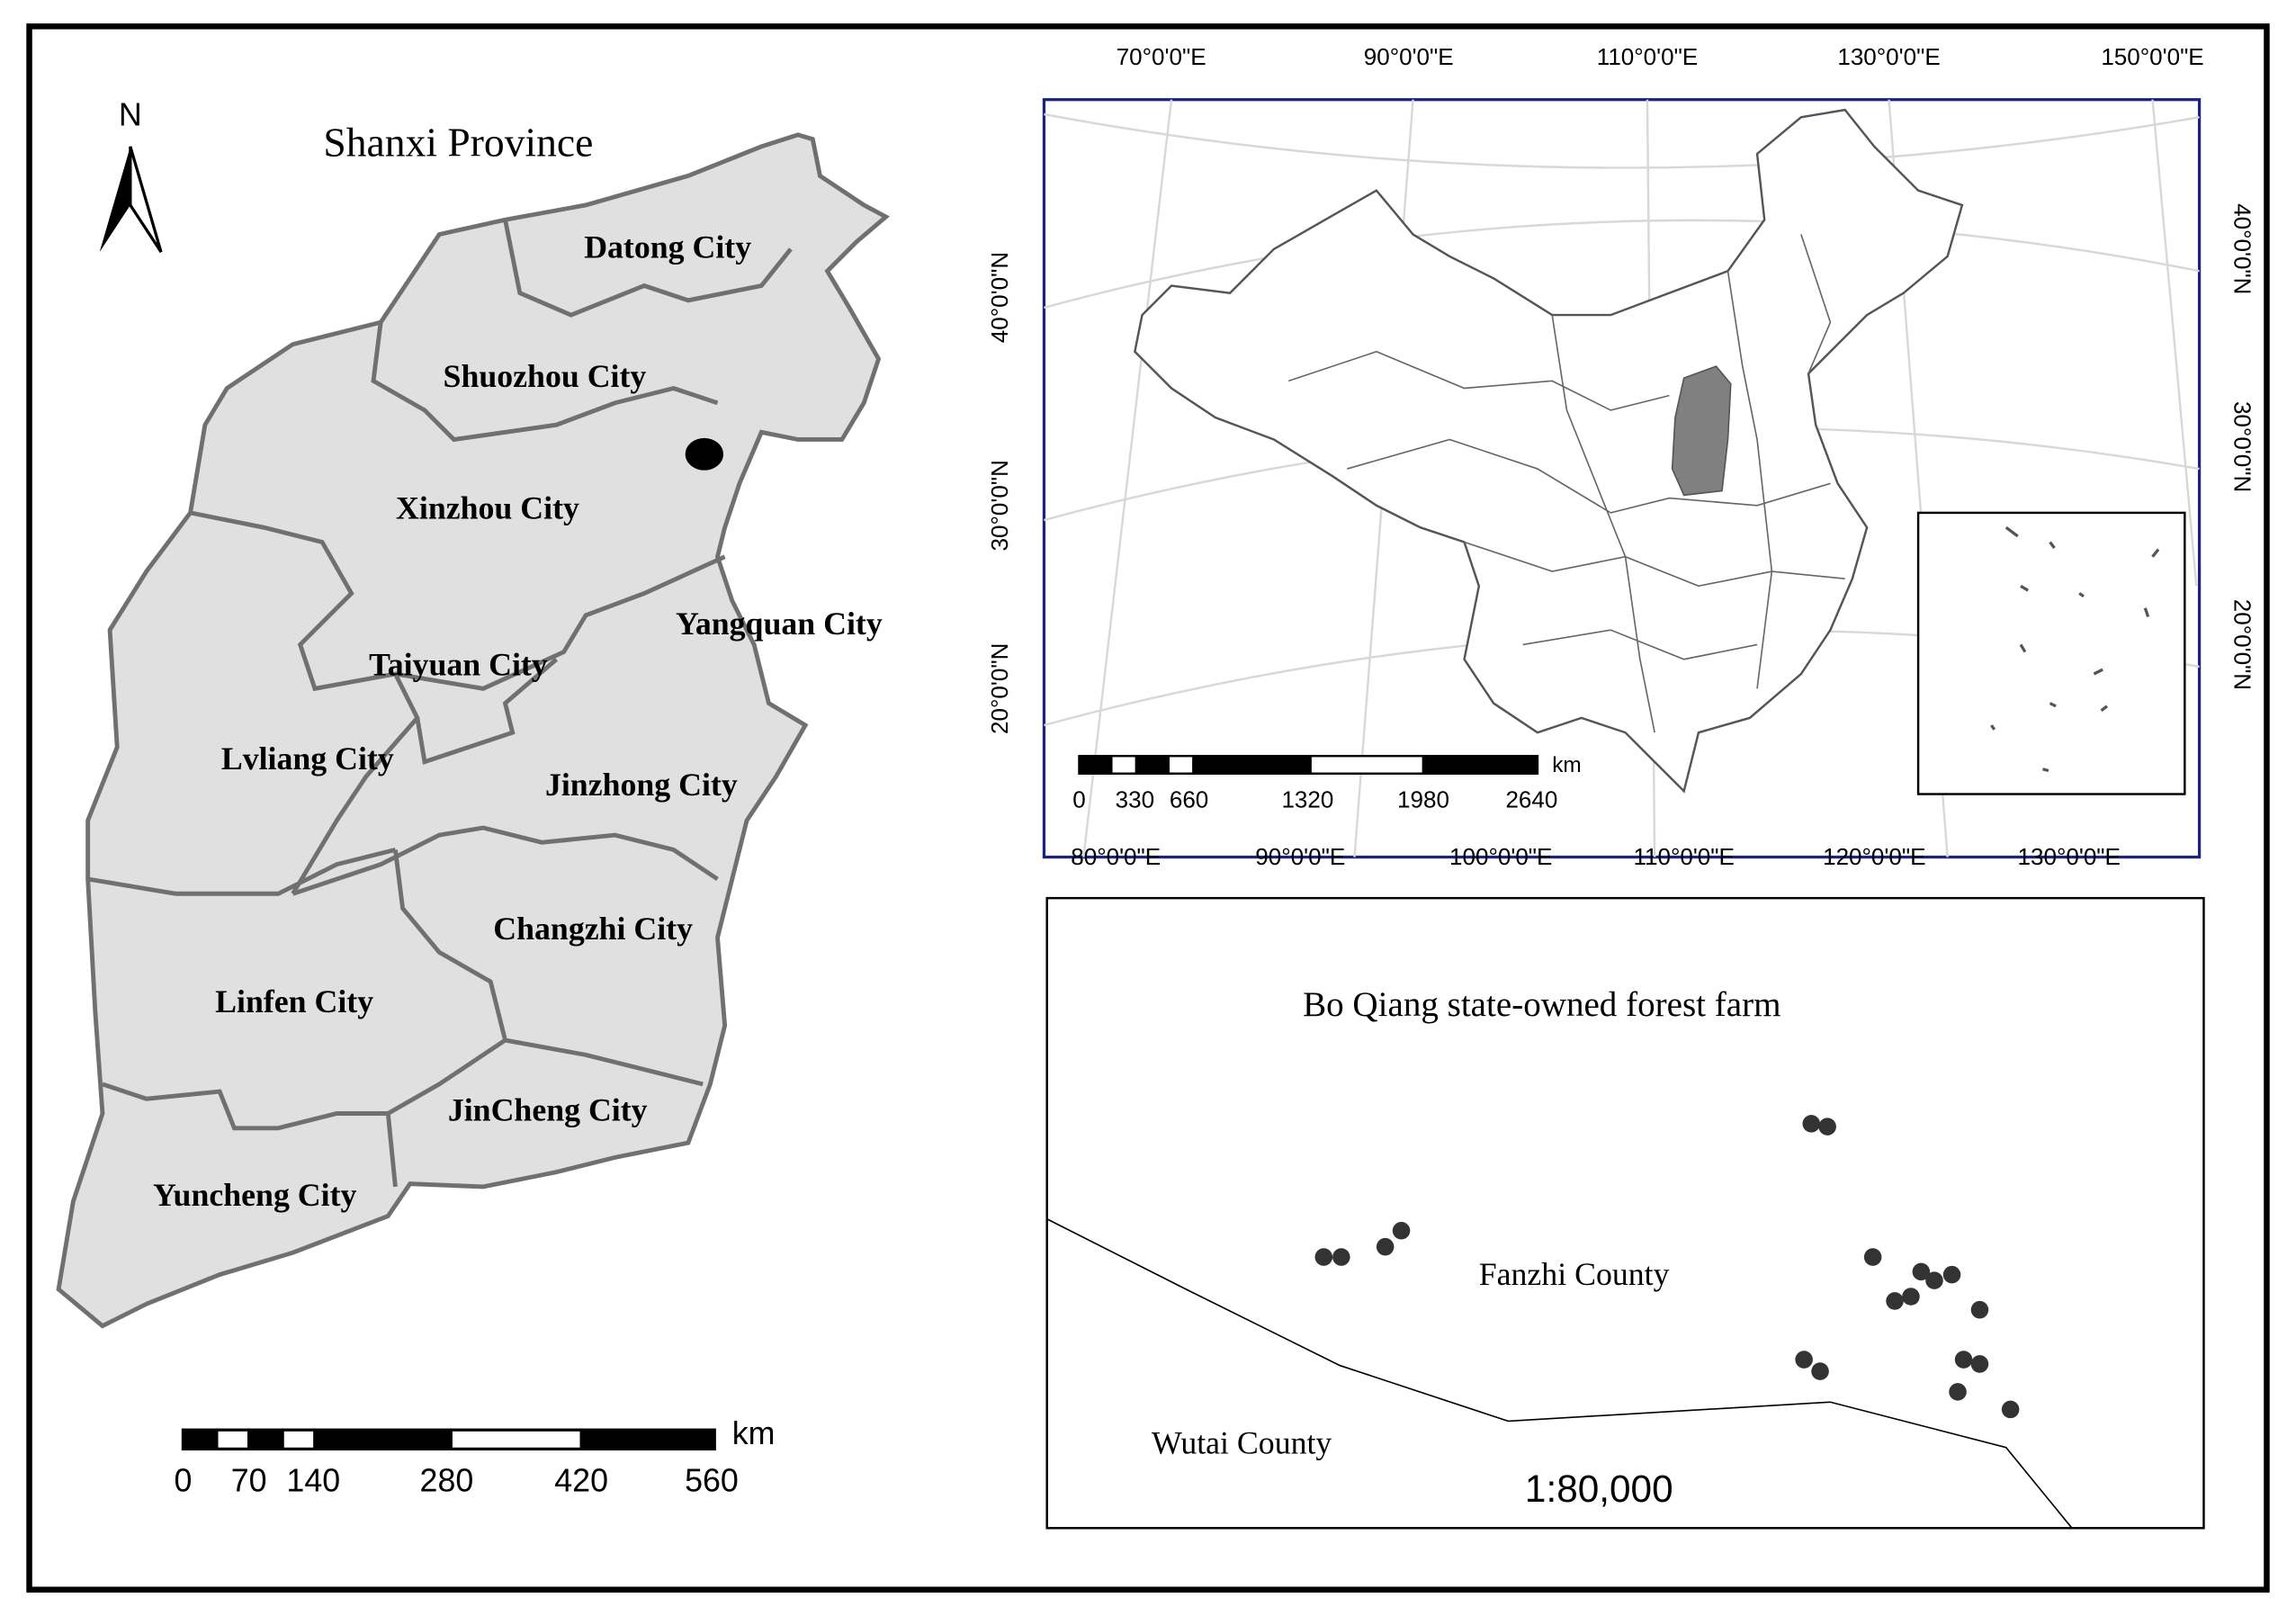 The height and width of the screenshot is (1616, 2296). Describe the element at coordinates (1135, 800) in the screenshot. I see `scale-label: 330` at that location.